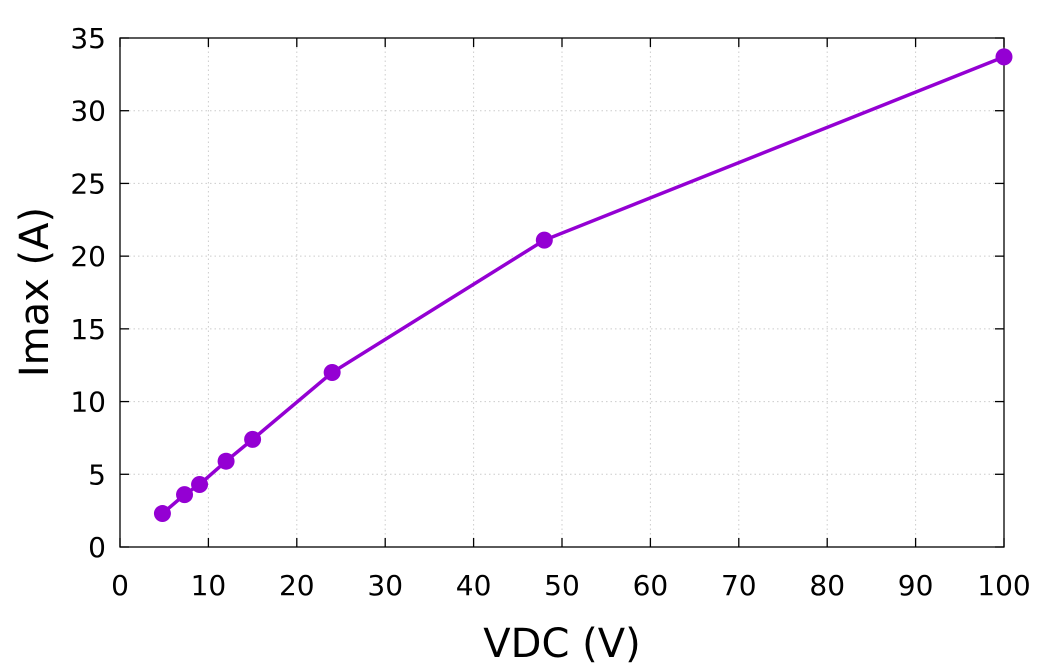 The image size is (1050, 670). Describe the element at coordinates (88, 293) in the screenshot. I see `y-tick-labels: 0 5 10 15 20 25 30 35` at that location.